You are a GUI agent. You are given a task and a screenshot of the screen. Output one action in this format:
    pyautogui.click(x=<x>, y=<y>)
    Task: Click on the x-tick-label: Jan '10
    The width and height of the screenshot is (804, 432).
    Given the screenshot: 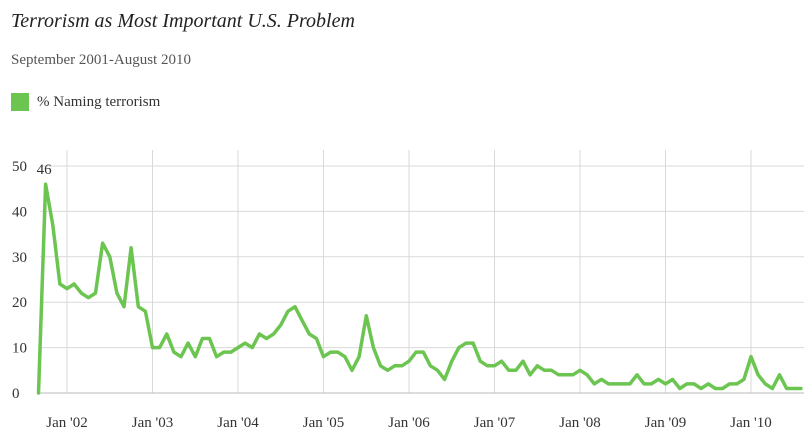 What is the action you would take?
    pyautogui.click(x=750, y=423)
    